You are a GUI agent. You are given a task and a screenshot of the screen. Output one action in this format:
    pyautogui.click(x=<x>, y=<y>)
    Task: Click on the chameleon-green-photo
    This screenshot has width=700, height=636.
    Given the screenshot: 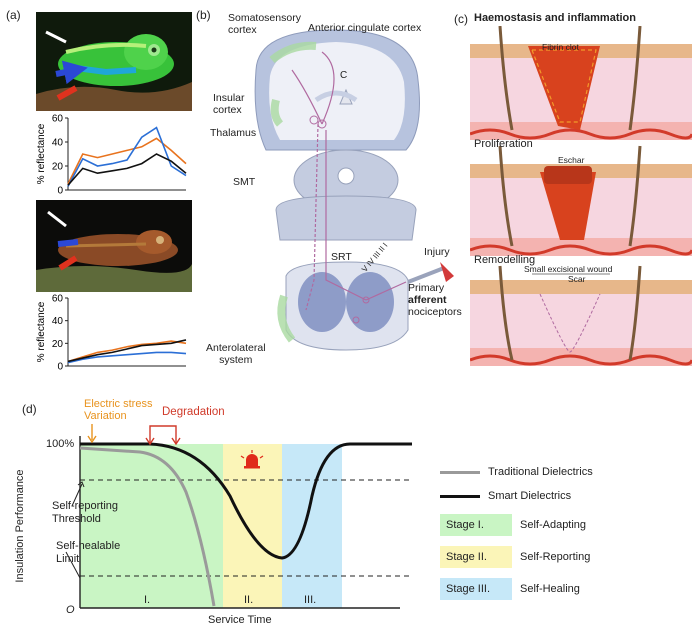 What is the action you would take?
    pyautogui.click(x=114, y=61)
    